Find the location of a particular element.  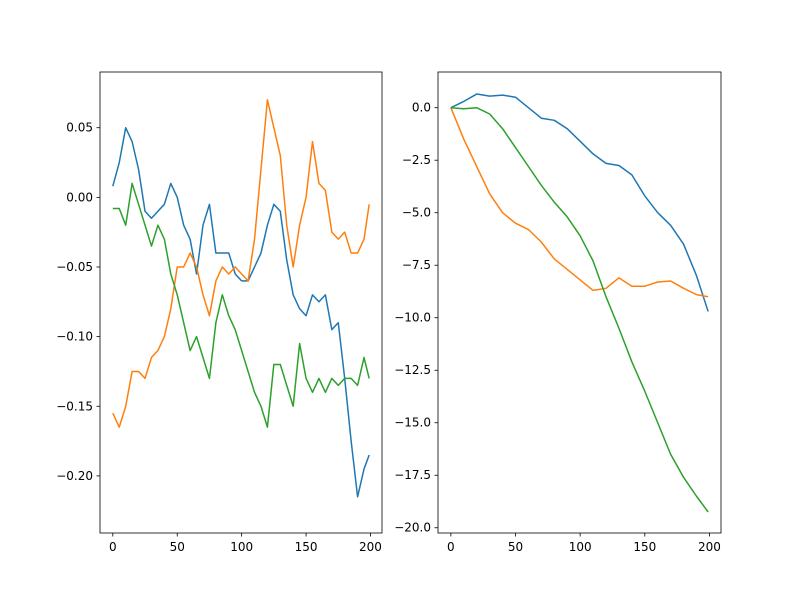

y-tick-label: 0.0 is located at coordinates (421, 108).